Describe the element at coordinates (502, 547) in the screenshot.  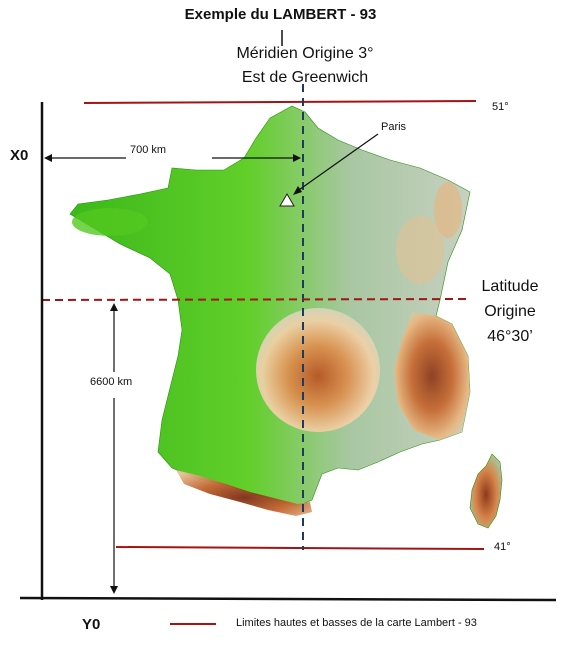
I see `bottom-limit-label: 41°` at that location.